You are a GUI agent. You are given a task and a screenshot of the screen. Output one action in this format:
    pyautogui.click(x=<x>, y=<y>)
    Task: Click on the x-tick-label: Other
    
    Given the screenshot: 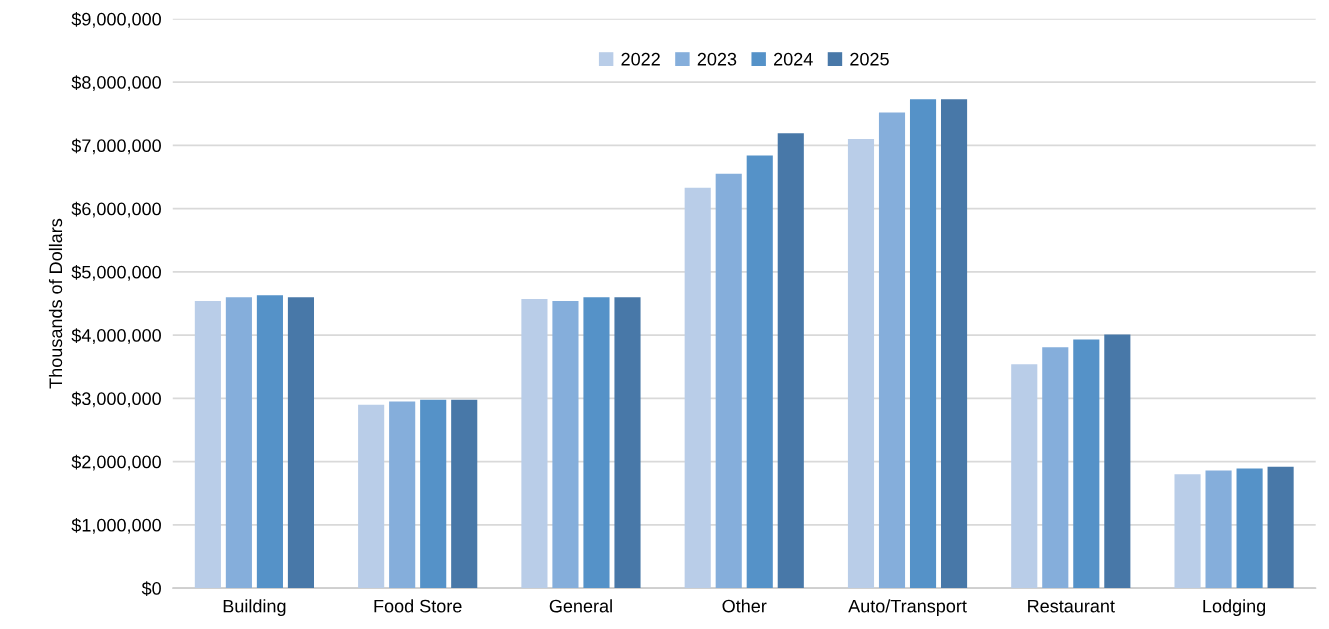 What is the action you would take?
    pyautogui.click(x=744, y=606)
    